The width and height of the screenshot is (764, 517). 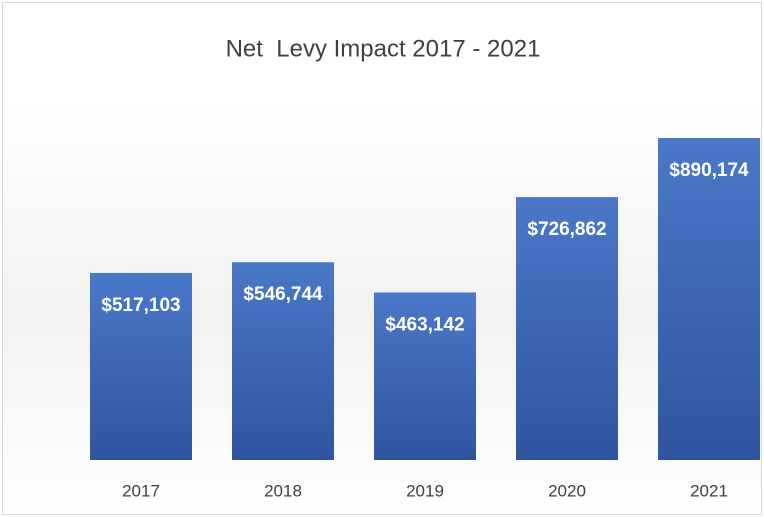 I want to click on value-label: $463,142, so click(x=424, y=324).